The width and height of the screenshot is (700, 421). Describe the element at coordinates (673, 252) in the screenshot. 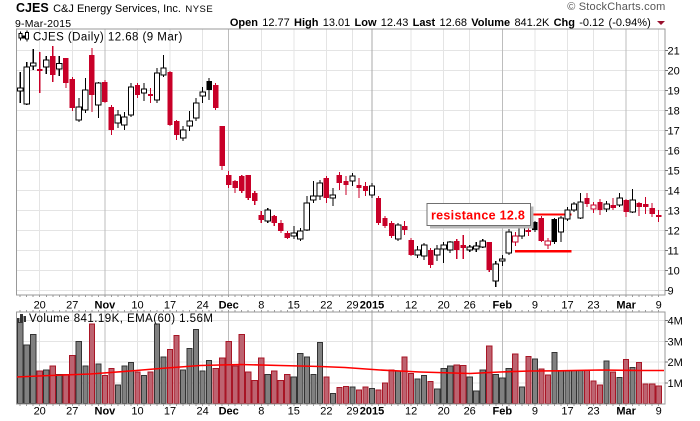

I see `svg-text: 11` at that location.